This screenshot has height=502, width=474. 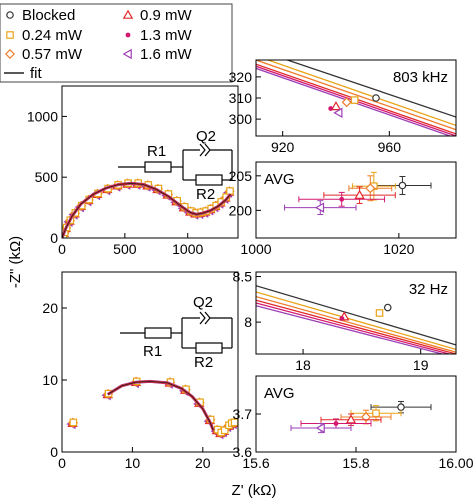 I want to click on label-r2: R2, so click(x=205, y=194).